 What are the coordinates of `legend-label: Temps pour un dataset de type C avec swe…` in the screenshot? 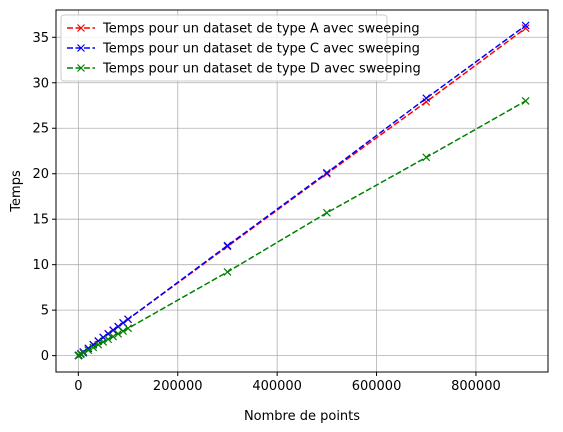 It's located at (261, 49).